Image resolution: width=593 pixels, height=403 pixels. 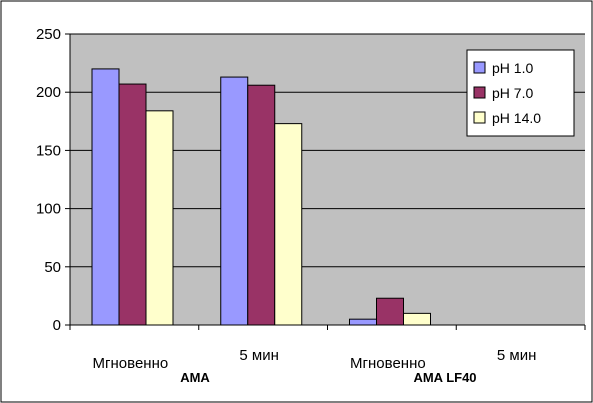 I want to click on x-group-label: AMA LF40, so click(x=444, y=377).